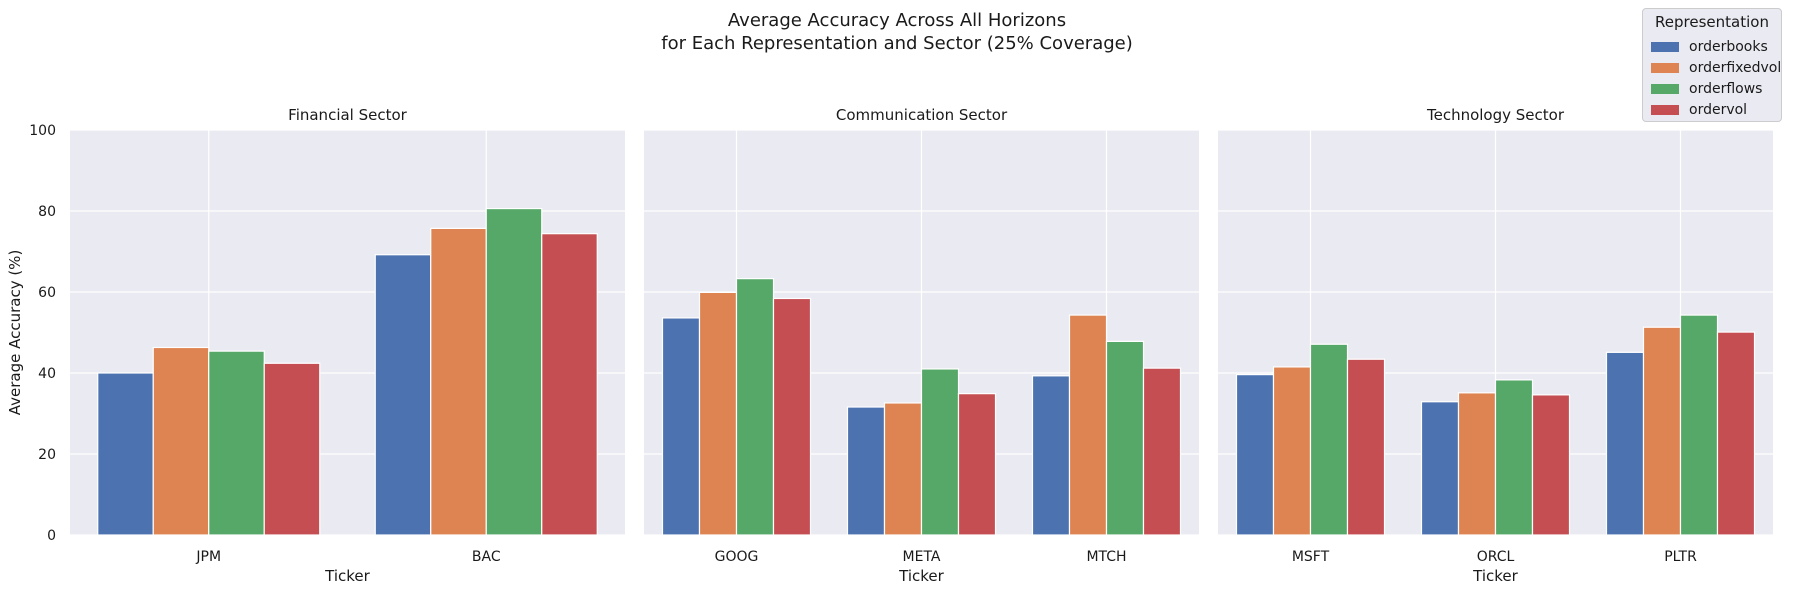  I want to click on panel-2-x-axis-label: Ticker, so click(921, 576).